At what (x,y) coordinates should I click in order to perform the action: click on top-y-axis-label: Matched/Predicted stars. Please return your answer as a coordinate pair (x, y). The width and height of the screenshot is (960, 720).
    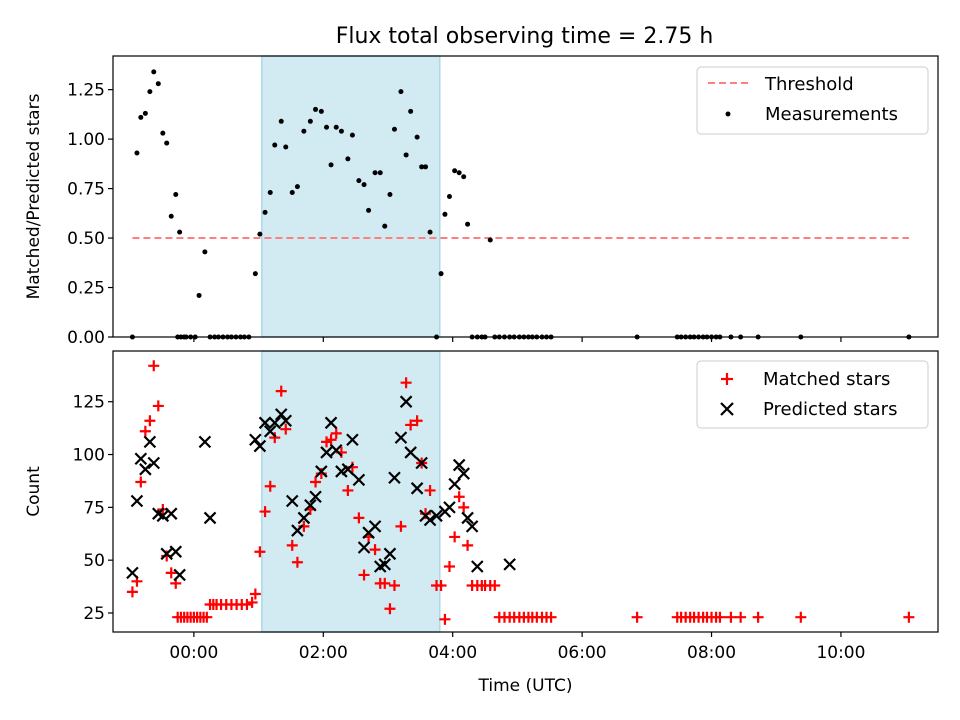
    Looking at the image, I should click on (34, 196).